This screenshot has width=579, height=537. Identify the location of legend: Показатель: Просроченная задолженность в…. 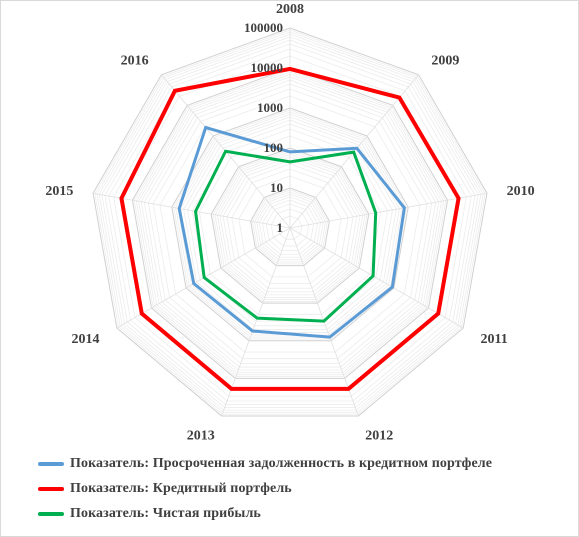
(303, 489).